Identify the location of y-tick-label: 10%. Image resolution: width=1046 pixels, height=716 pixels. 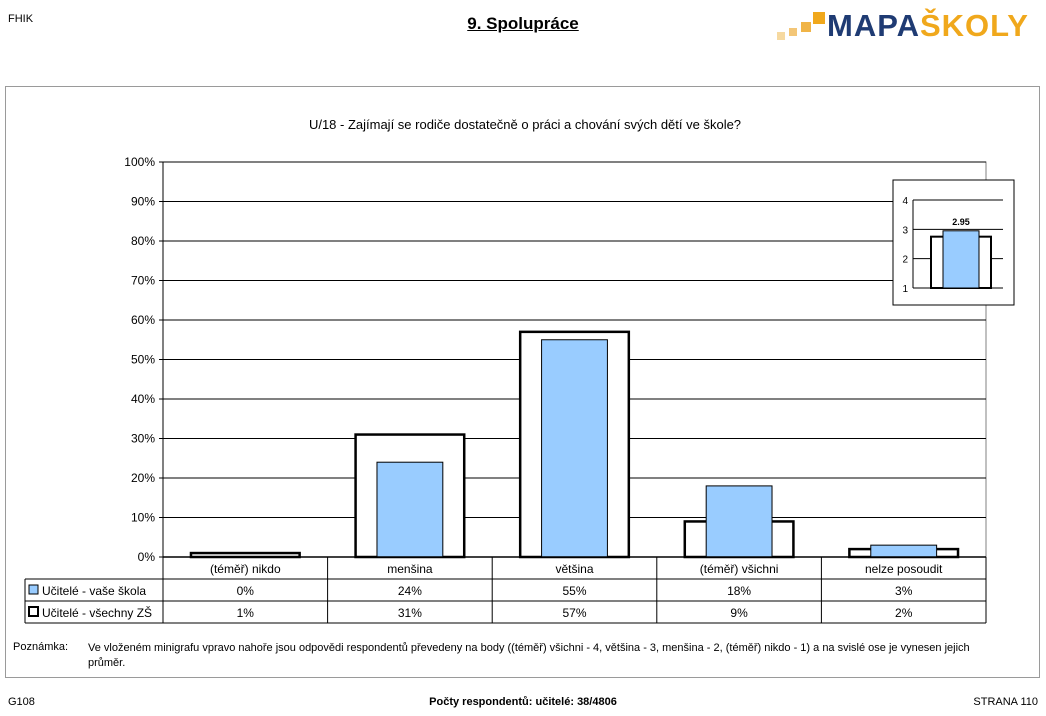
(143, 518).